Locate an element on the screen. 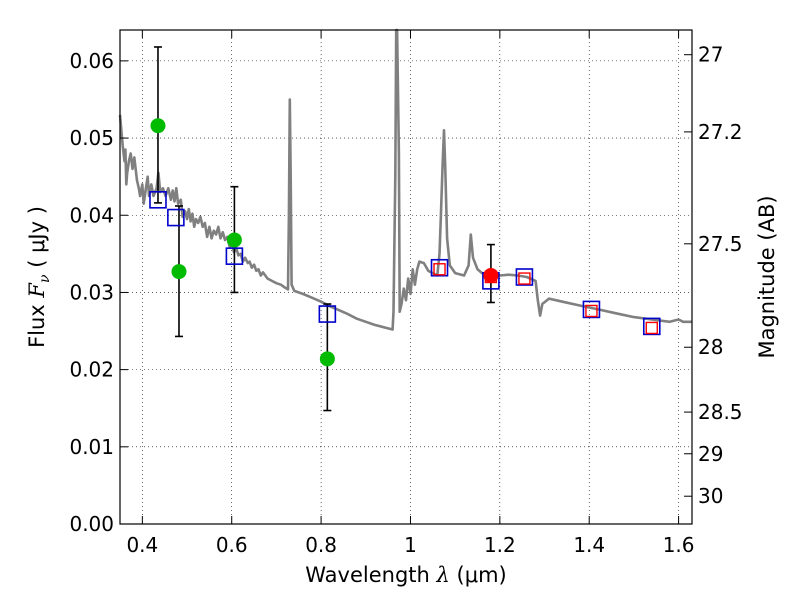 This screenshot has height=600, width=800. x-tick-label: 0.6 is located at coordinates (232, 545).